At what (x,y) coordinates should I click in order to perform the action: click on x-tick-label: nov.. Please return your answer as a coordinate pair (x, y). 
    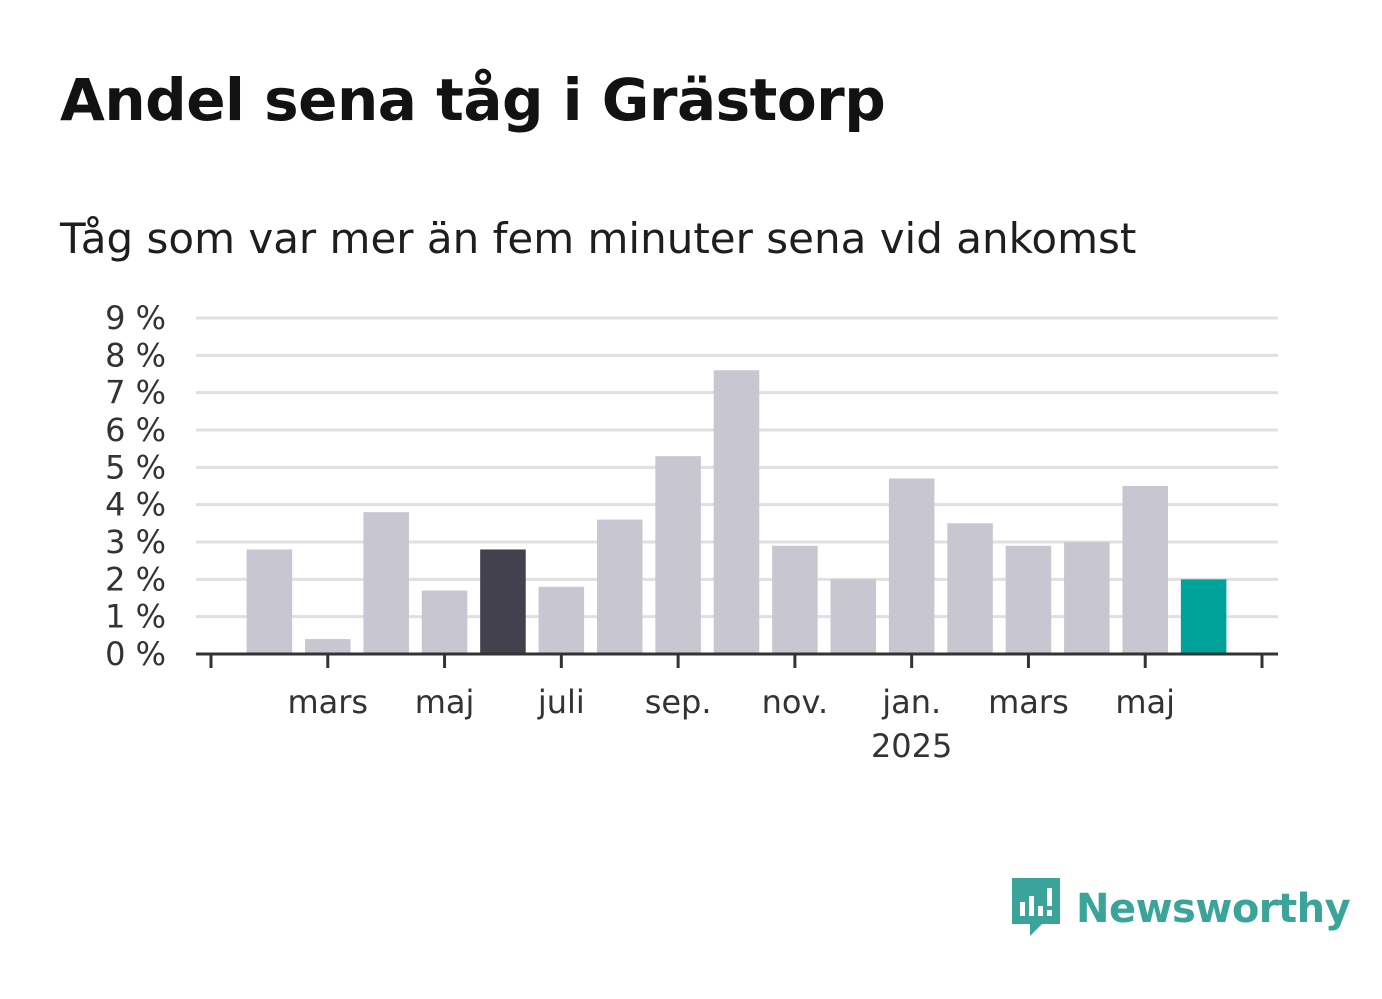
    Looking at the image, I should click on (795, 702).